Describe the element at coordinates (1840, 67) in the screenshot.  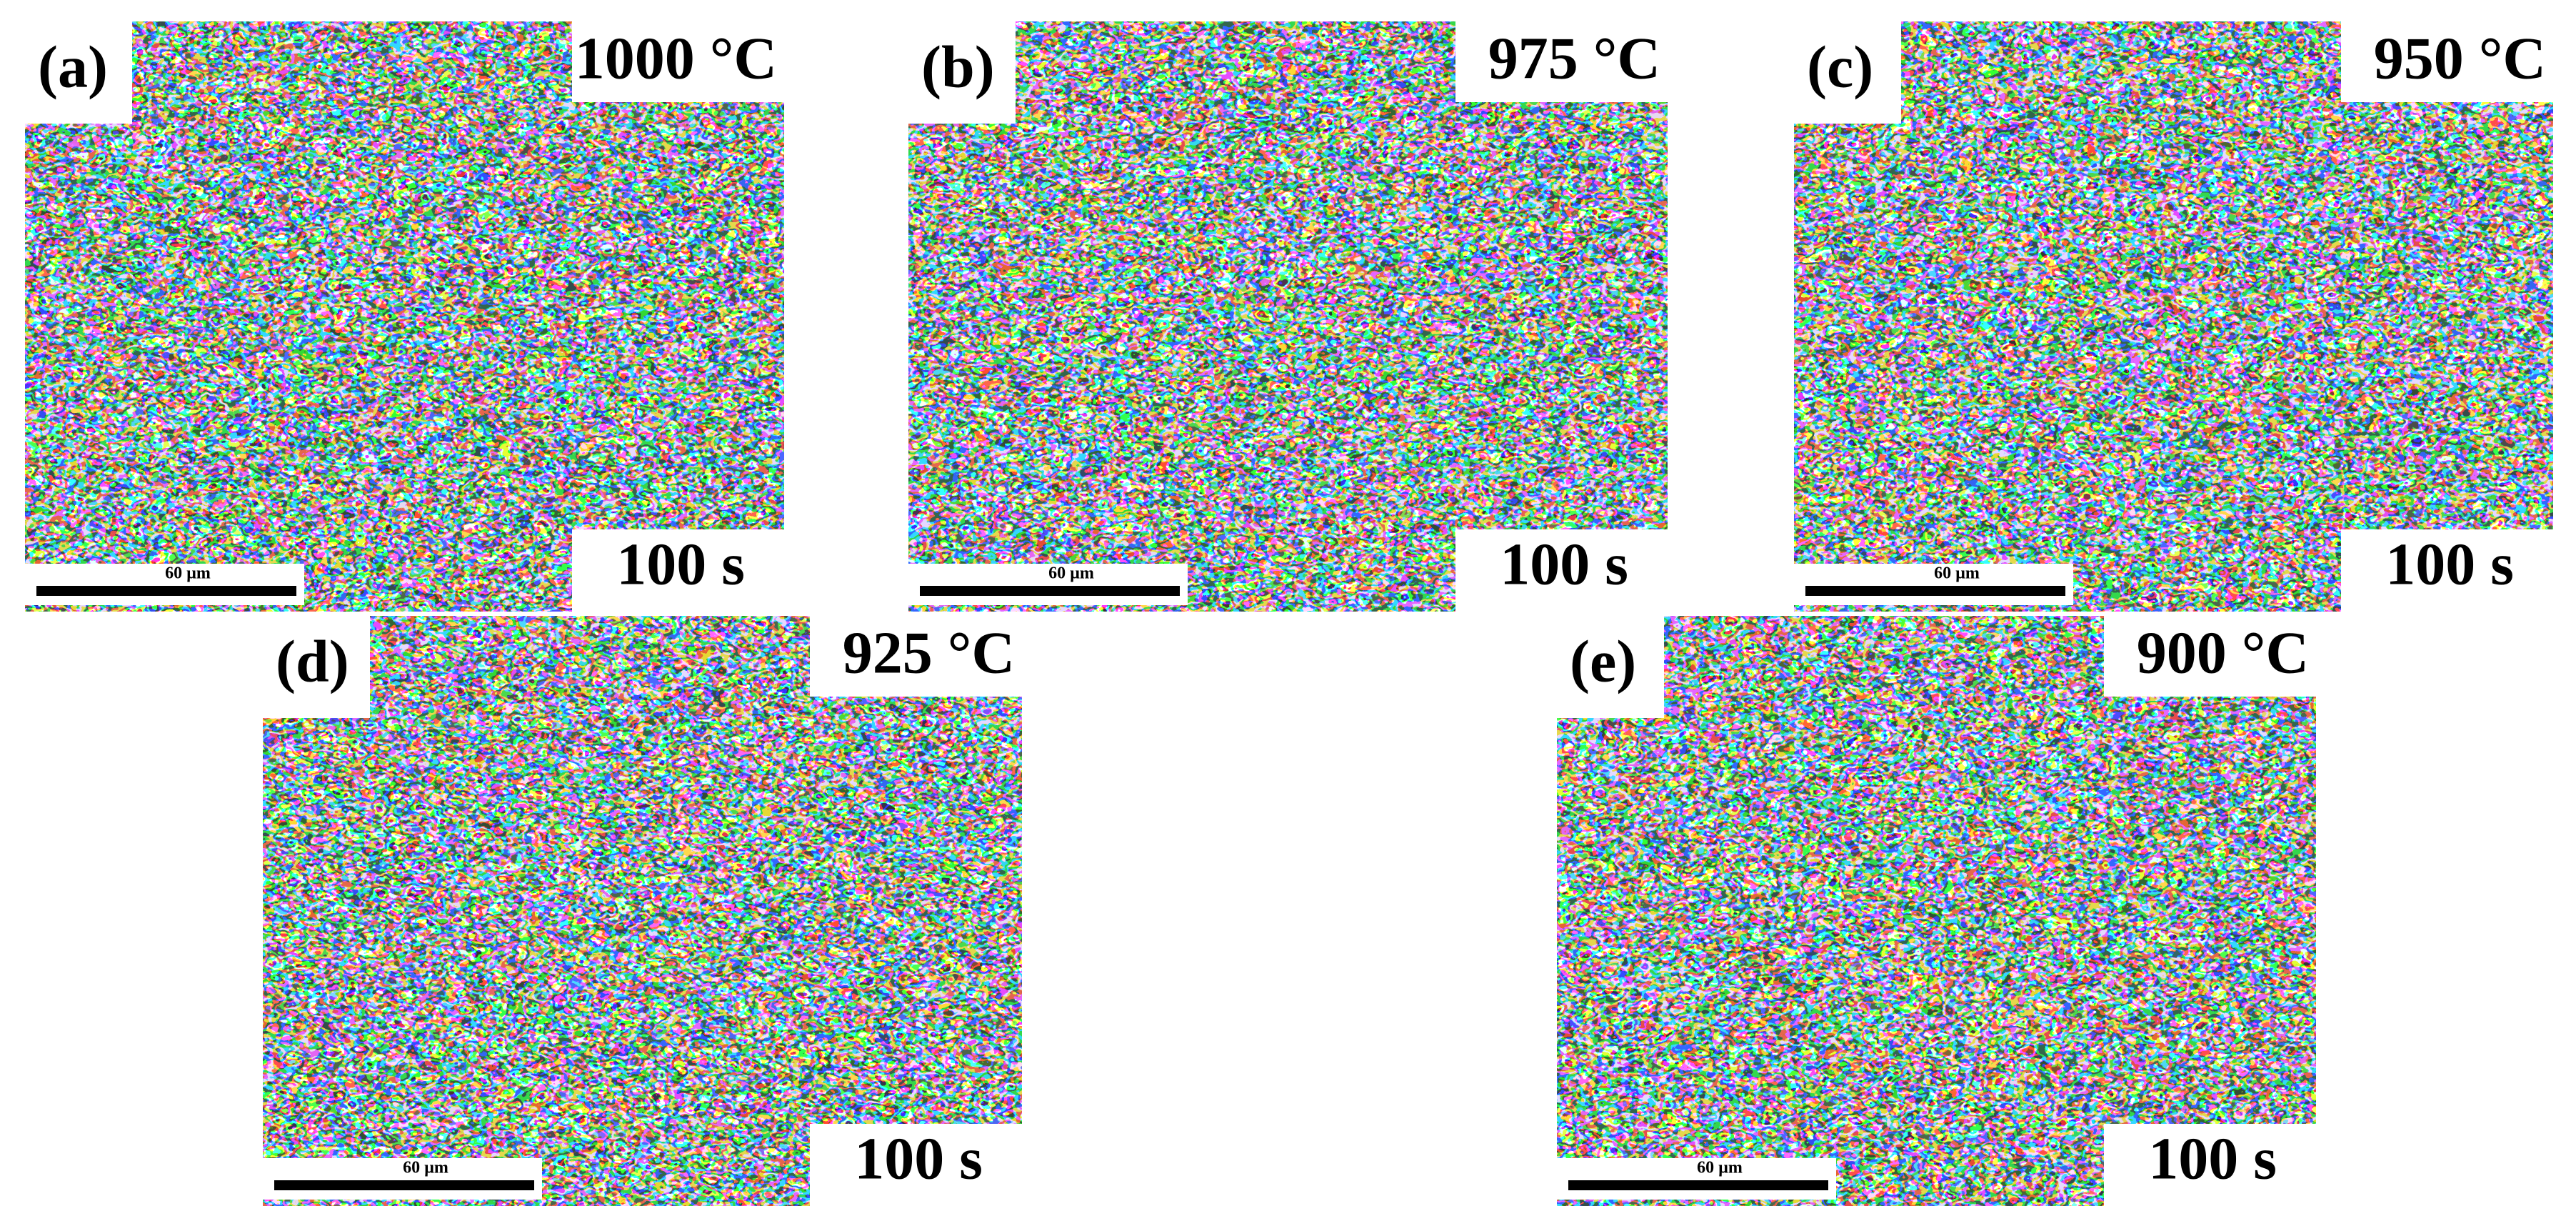
I see `panel-label: (c)` at that location.